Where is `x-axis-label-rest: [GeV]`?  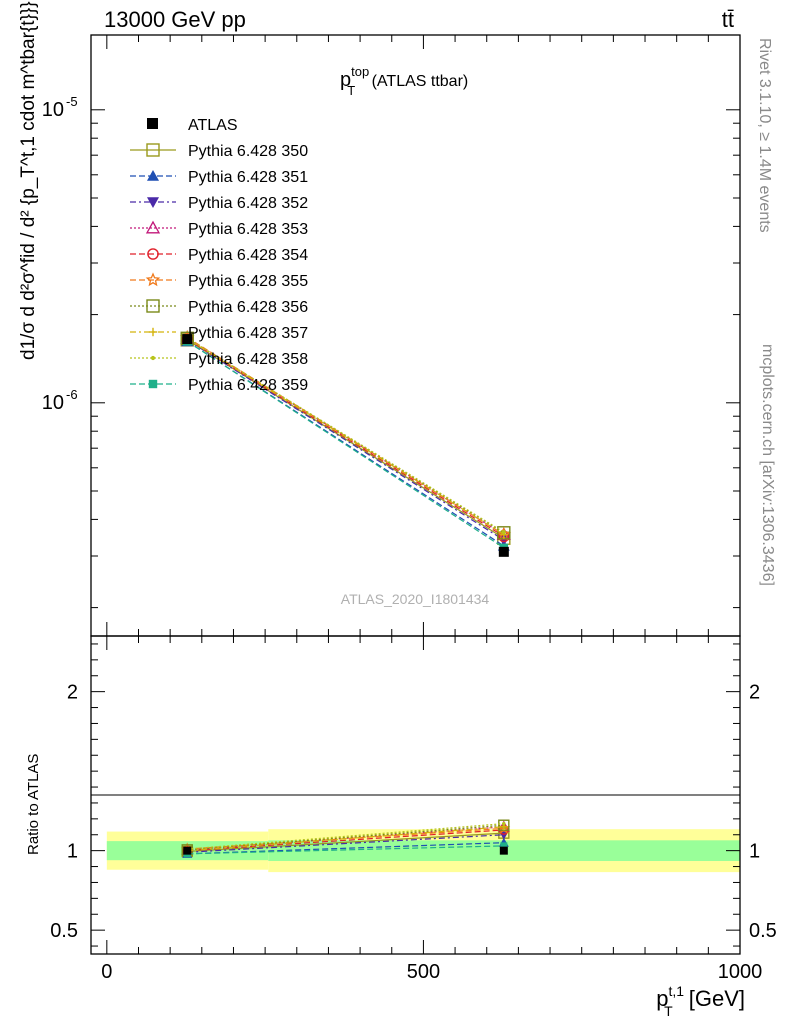 x-axis-label-rest: [GeV] is located at coordinates (714, 998).